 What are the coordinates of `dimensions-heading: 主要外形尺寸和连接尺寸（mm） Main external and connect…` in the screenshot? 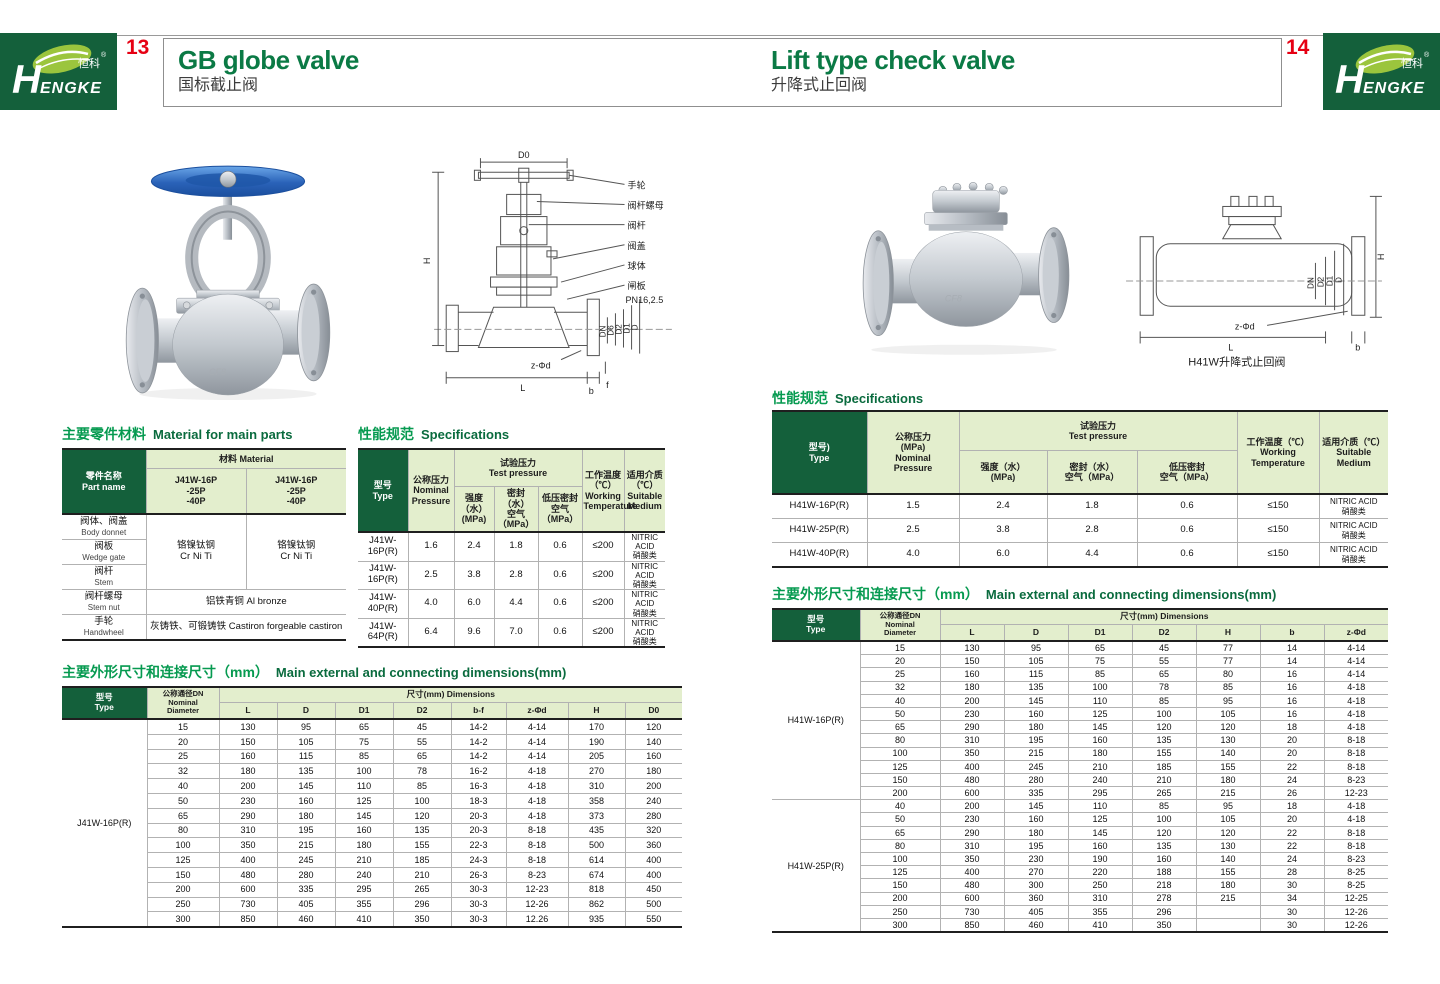 It's located at (1024, 594).